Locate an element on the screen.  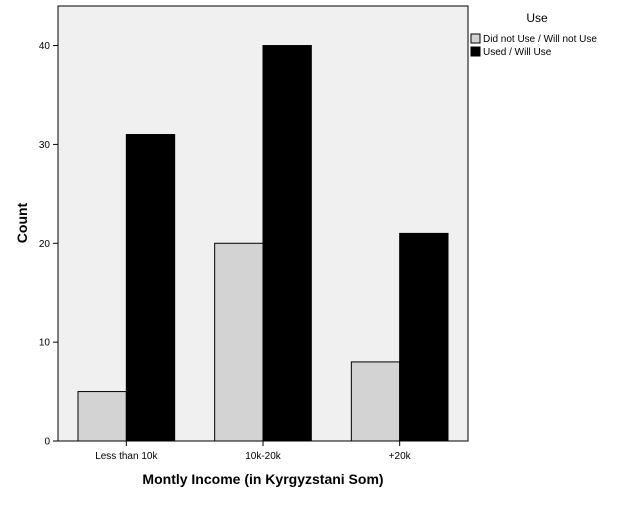
y-tick-label: 30 is located at coordinates (45, 145).